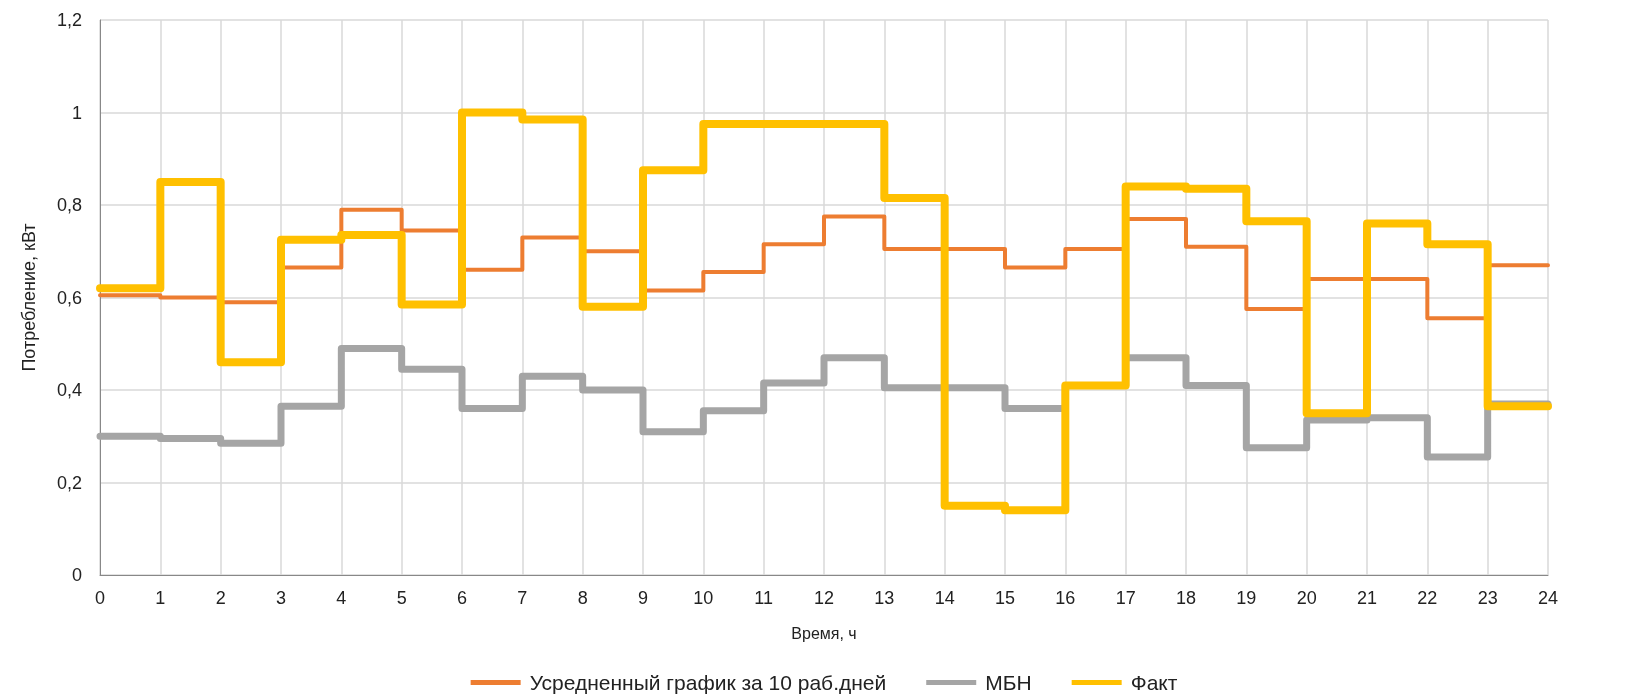  I want to click on y-tick-label: 0,4, so click(69, 390).